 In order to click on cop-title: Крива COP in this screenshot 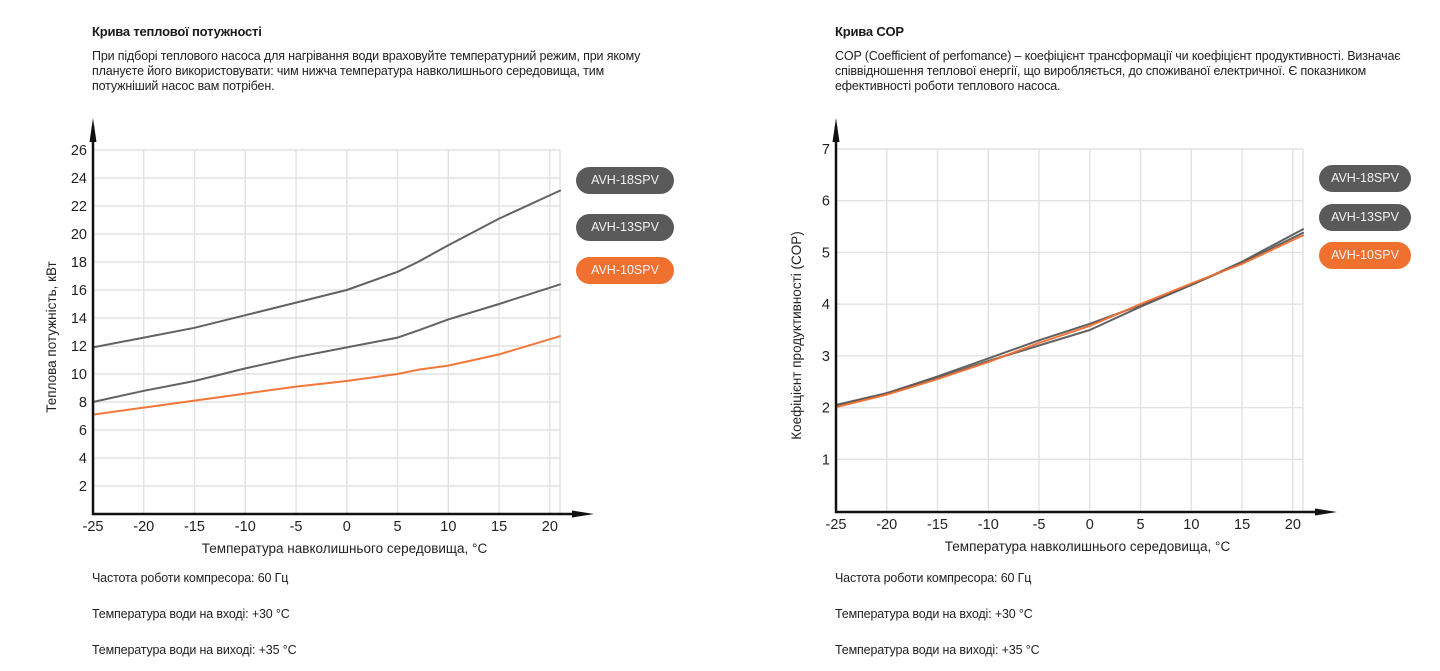, I will do `click(869, 31)`.